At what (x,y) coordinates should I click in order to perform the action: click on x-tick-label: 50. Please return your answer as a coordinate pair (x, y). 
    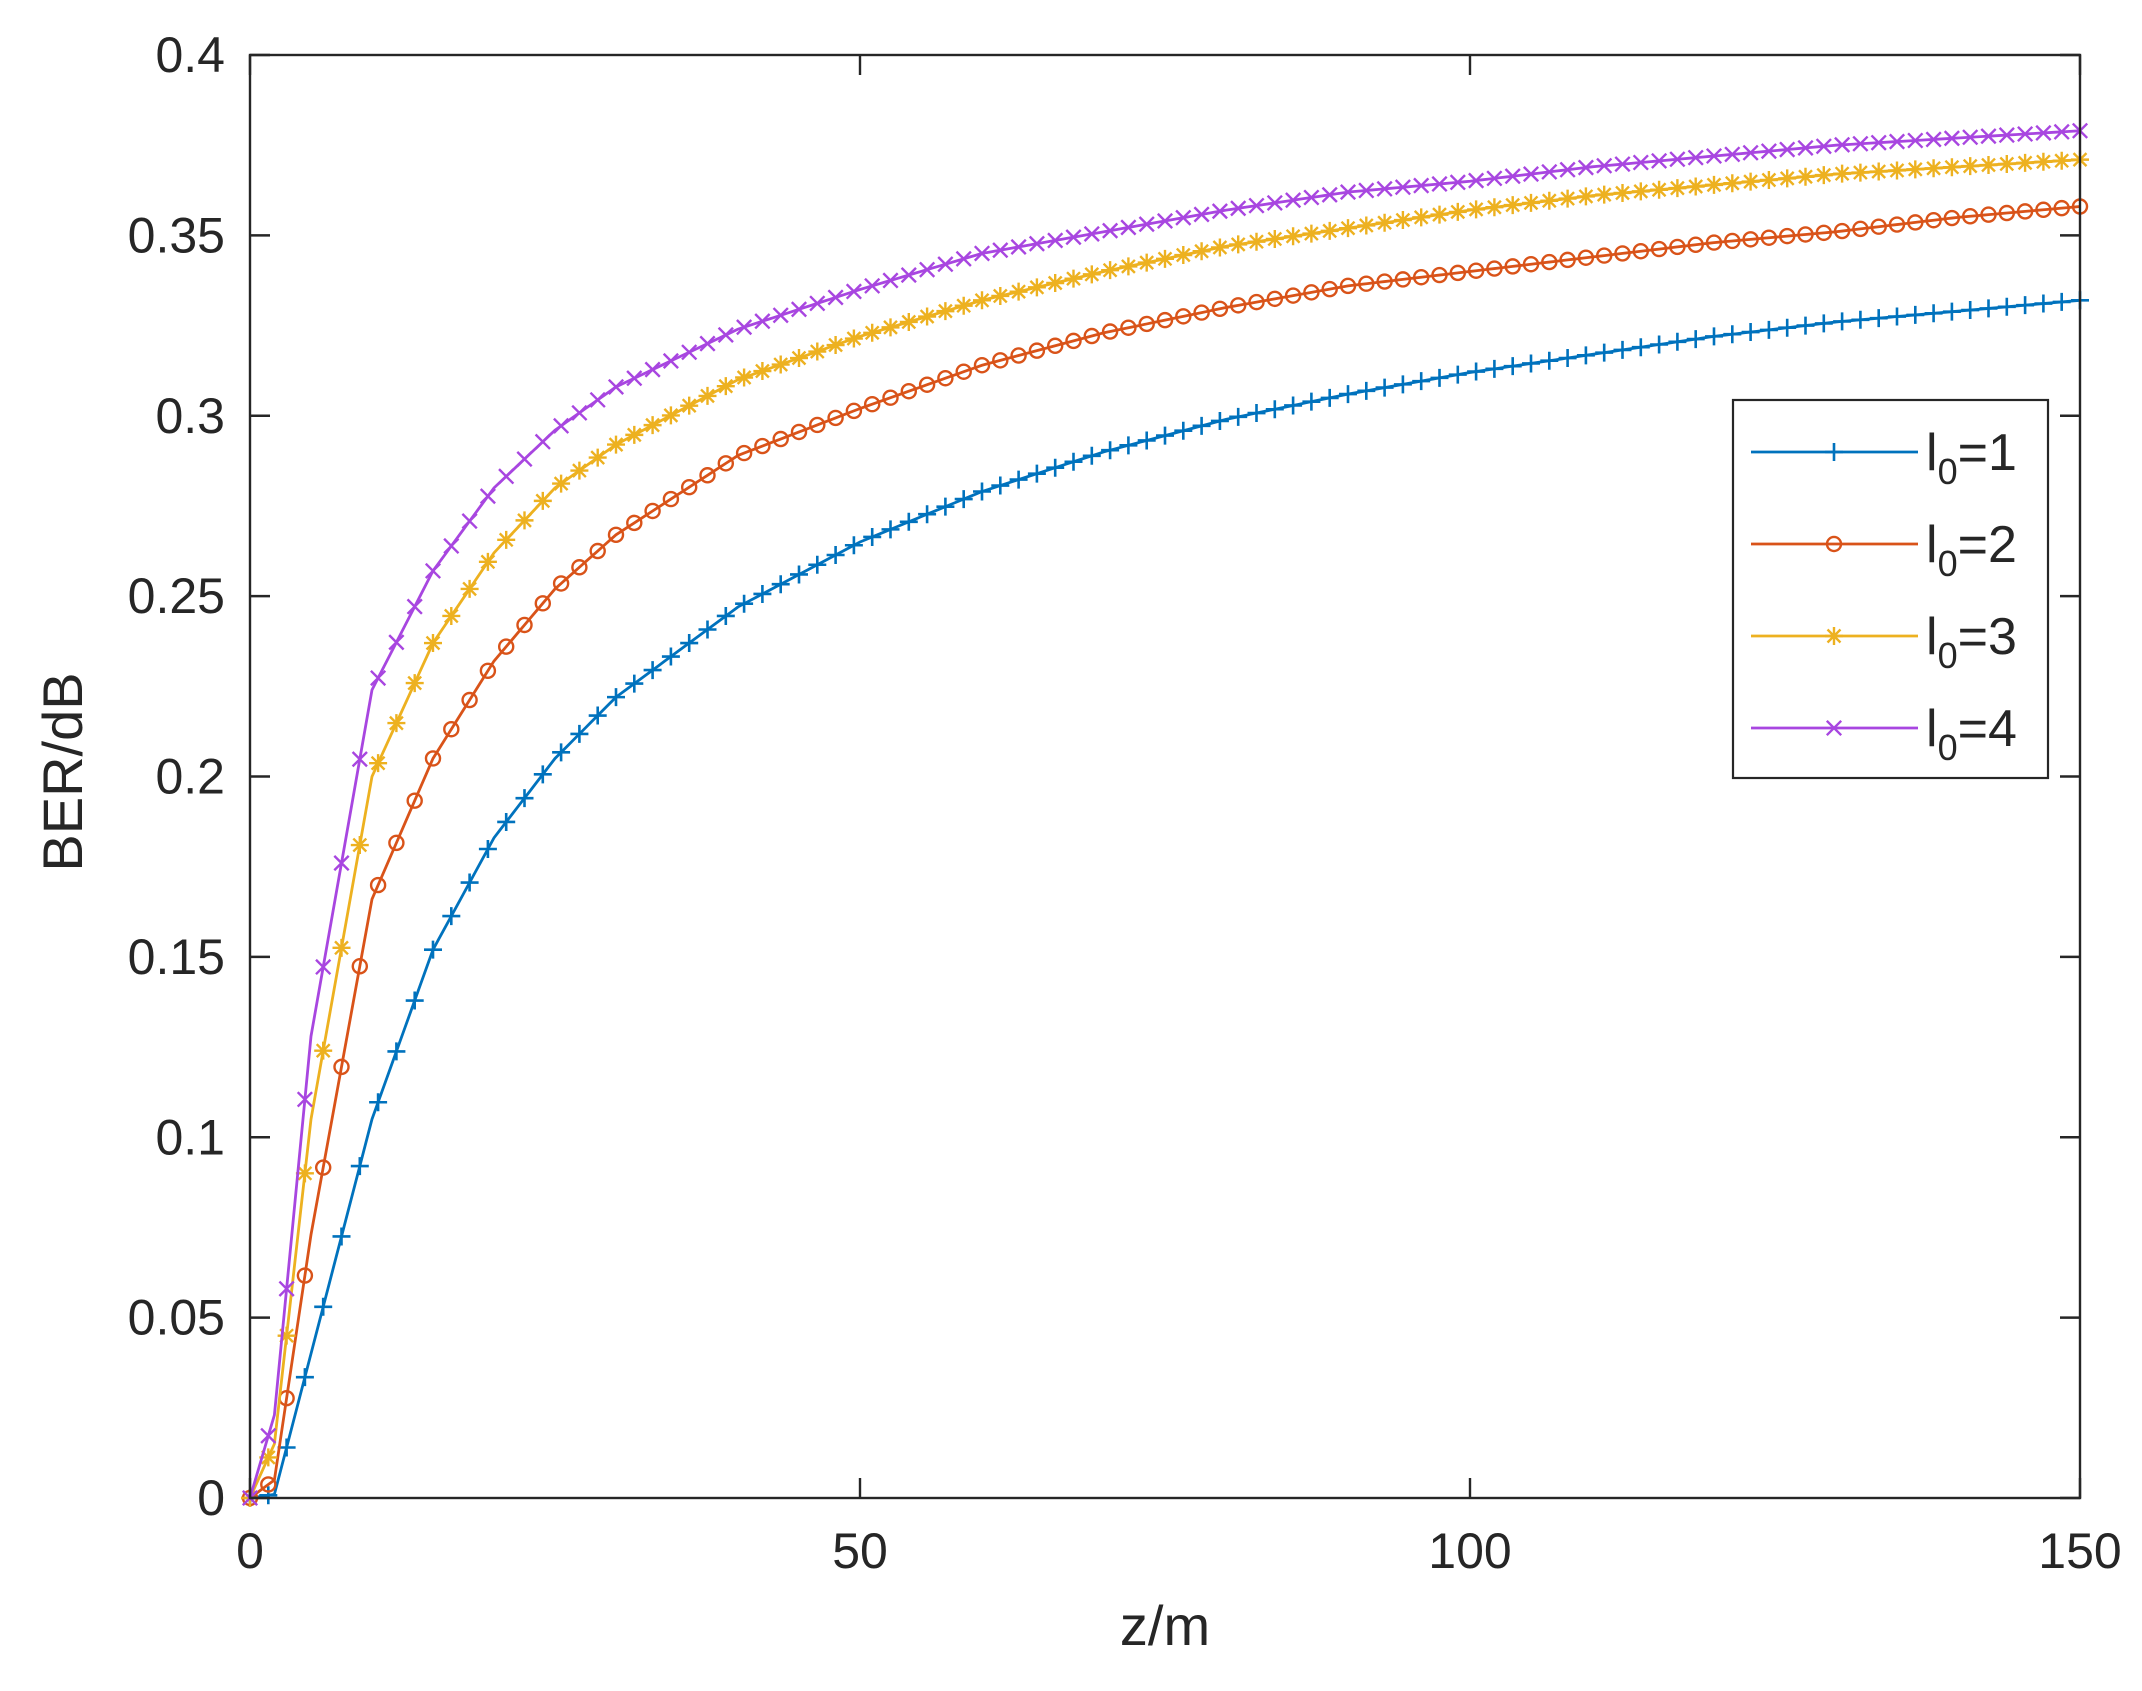
    Looking at the image, I should click on (860, 1551).